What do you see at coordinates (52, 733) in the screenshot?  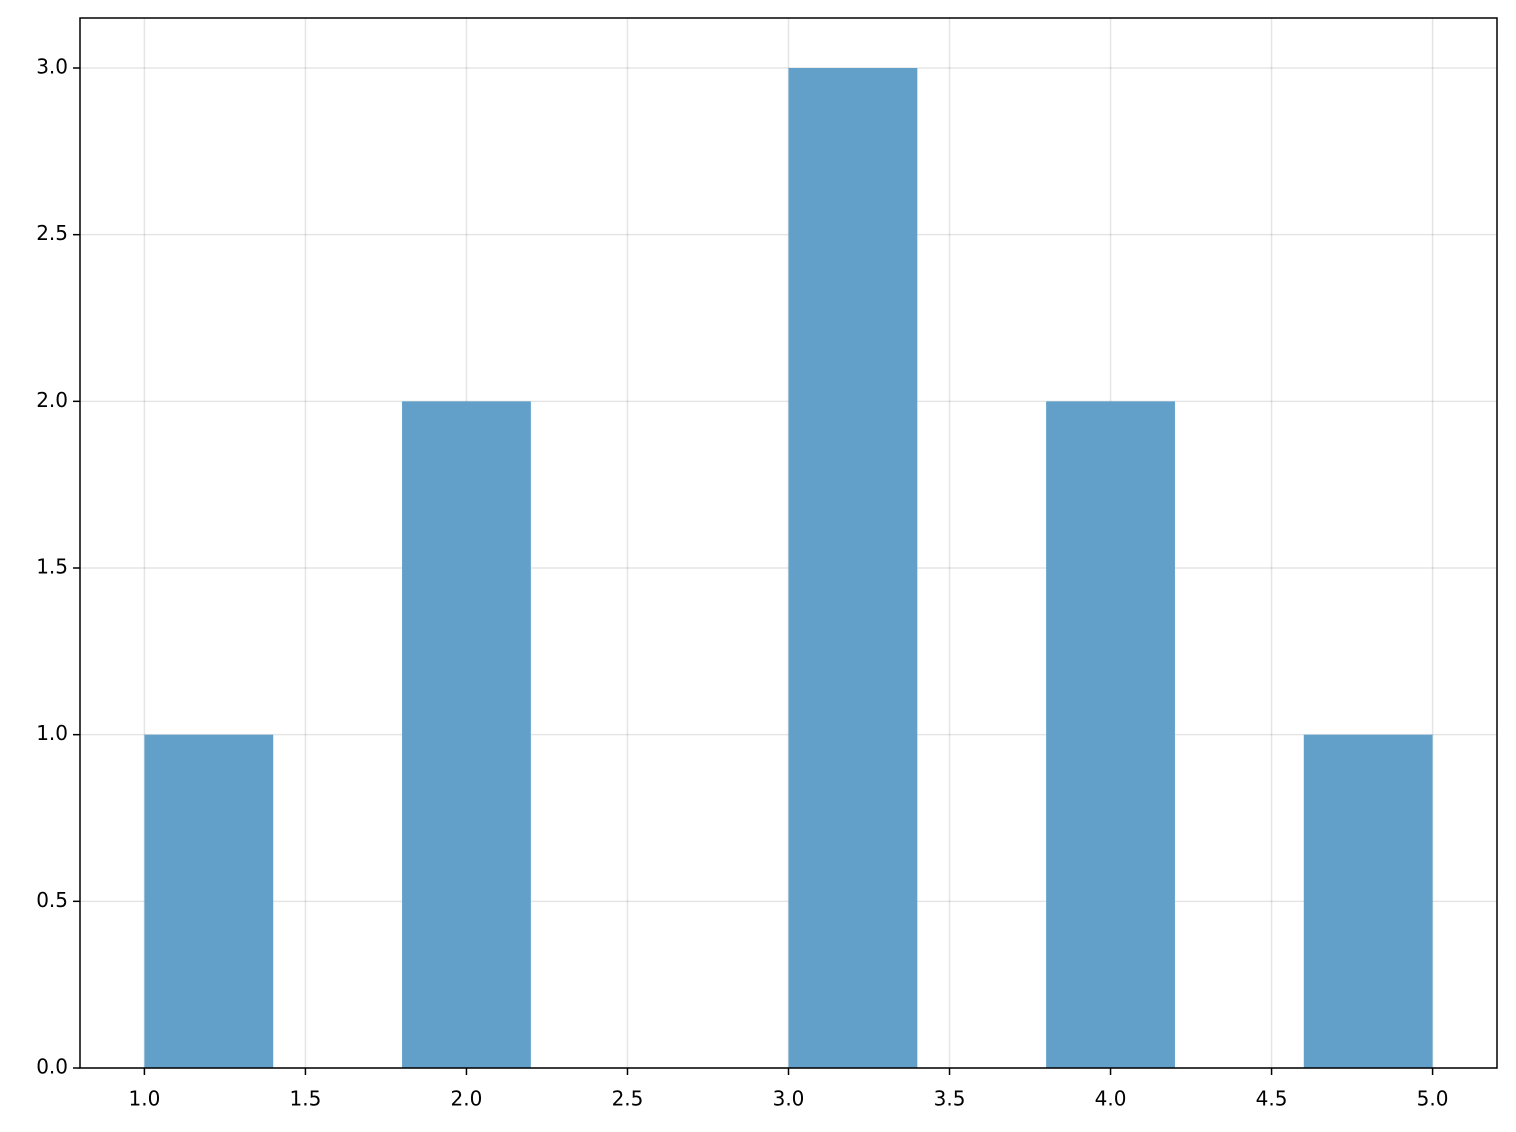 I see `y-tick-label: 1.0` at bounding box center [52, 733].